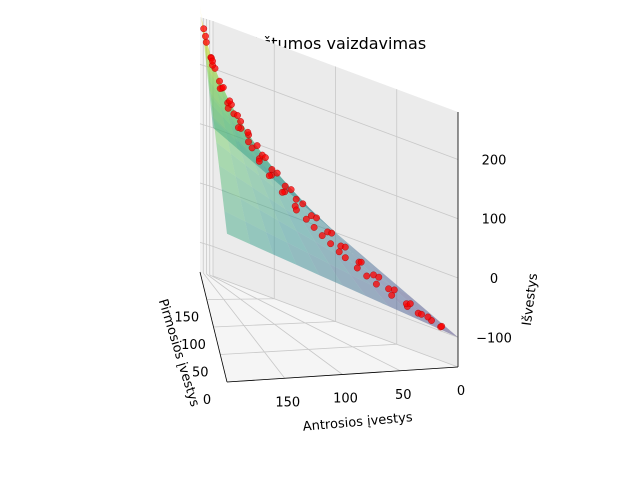 The width and height of the screenshot is (640, 484). What do you see at coordinates (193, 345) in the screenshot?
I see `x-tick-label: 100` at bounding box center [193, 345].